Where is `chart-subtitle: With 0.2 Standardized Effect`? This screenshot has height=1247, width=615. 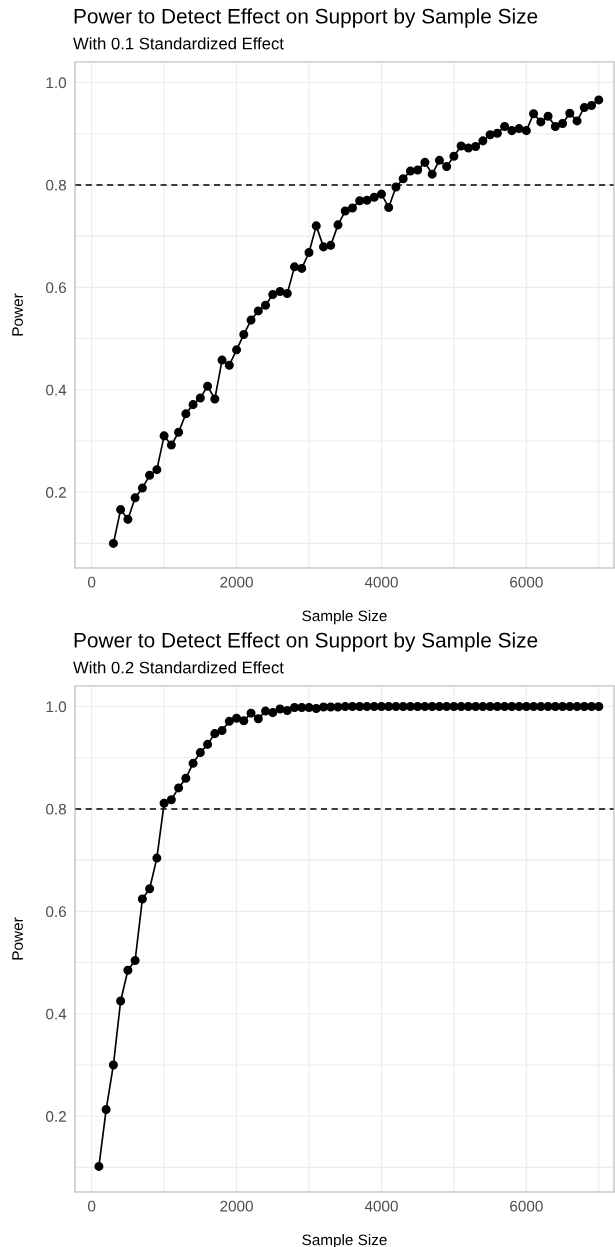 chart-subtitle: With 0.2 Standardized Effect is located at coordinates (178, 667).